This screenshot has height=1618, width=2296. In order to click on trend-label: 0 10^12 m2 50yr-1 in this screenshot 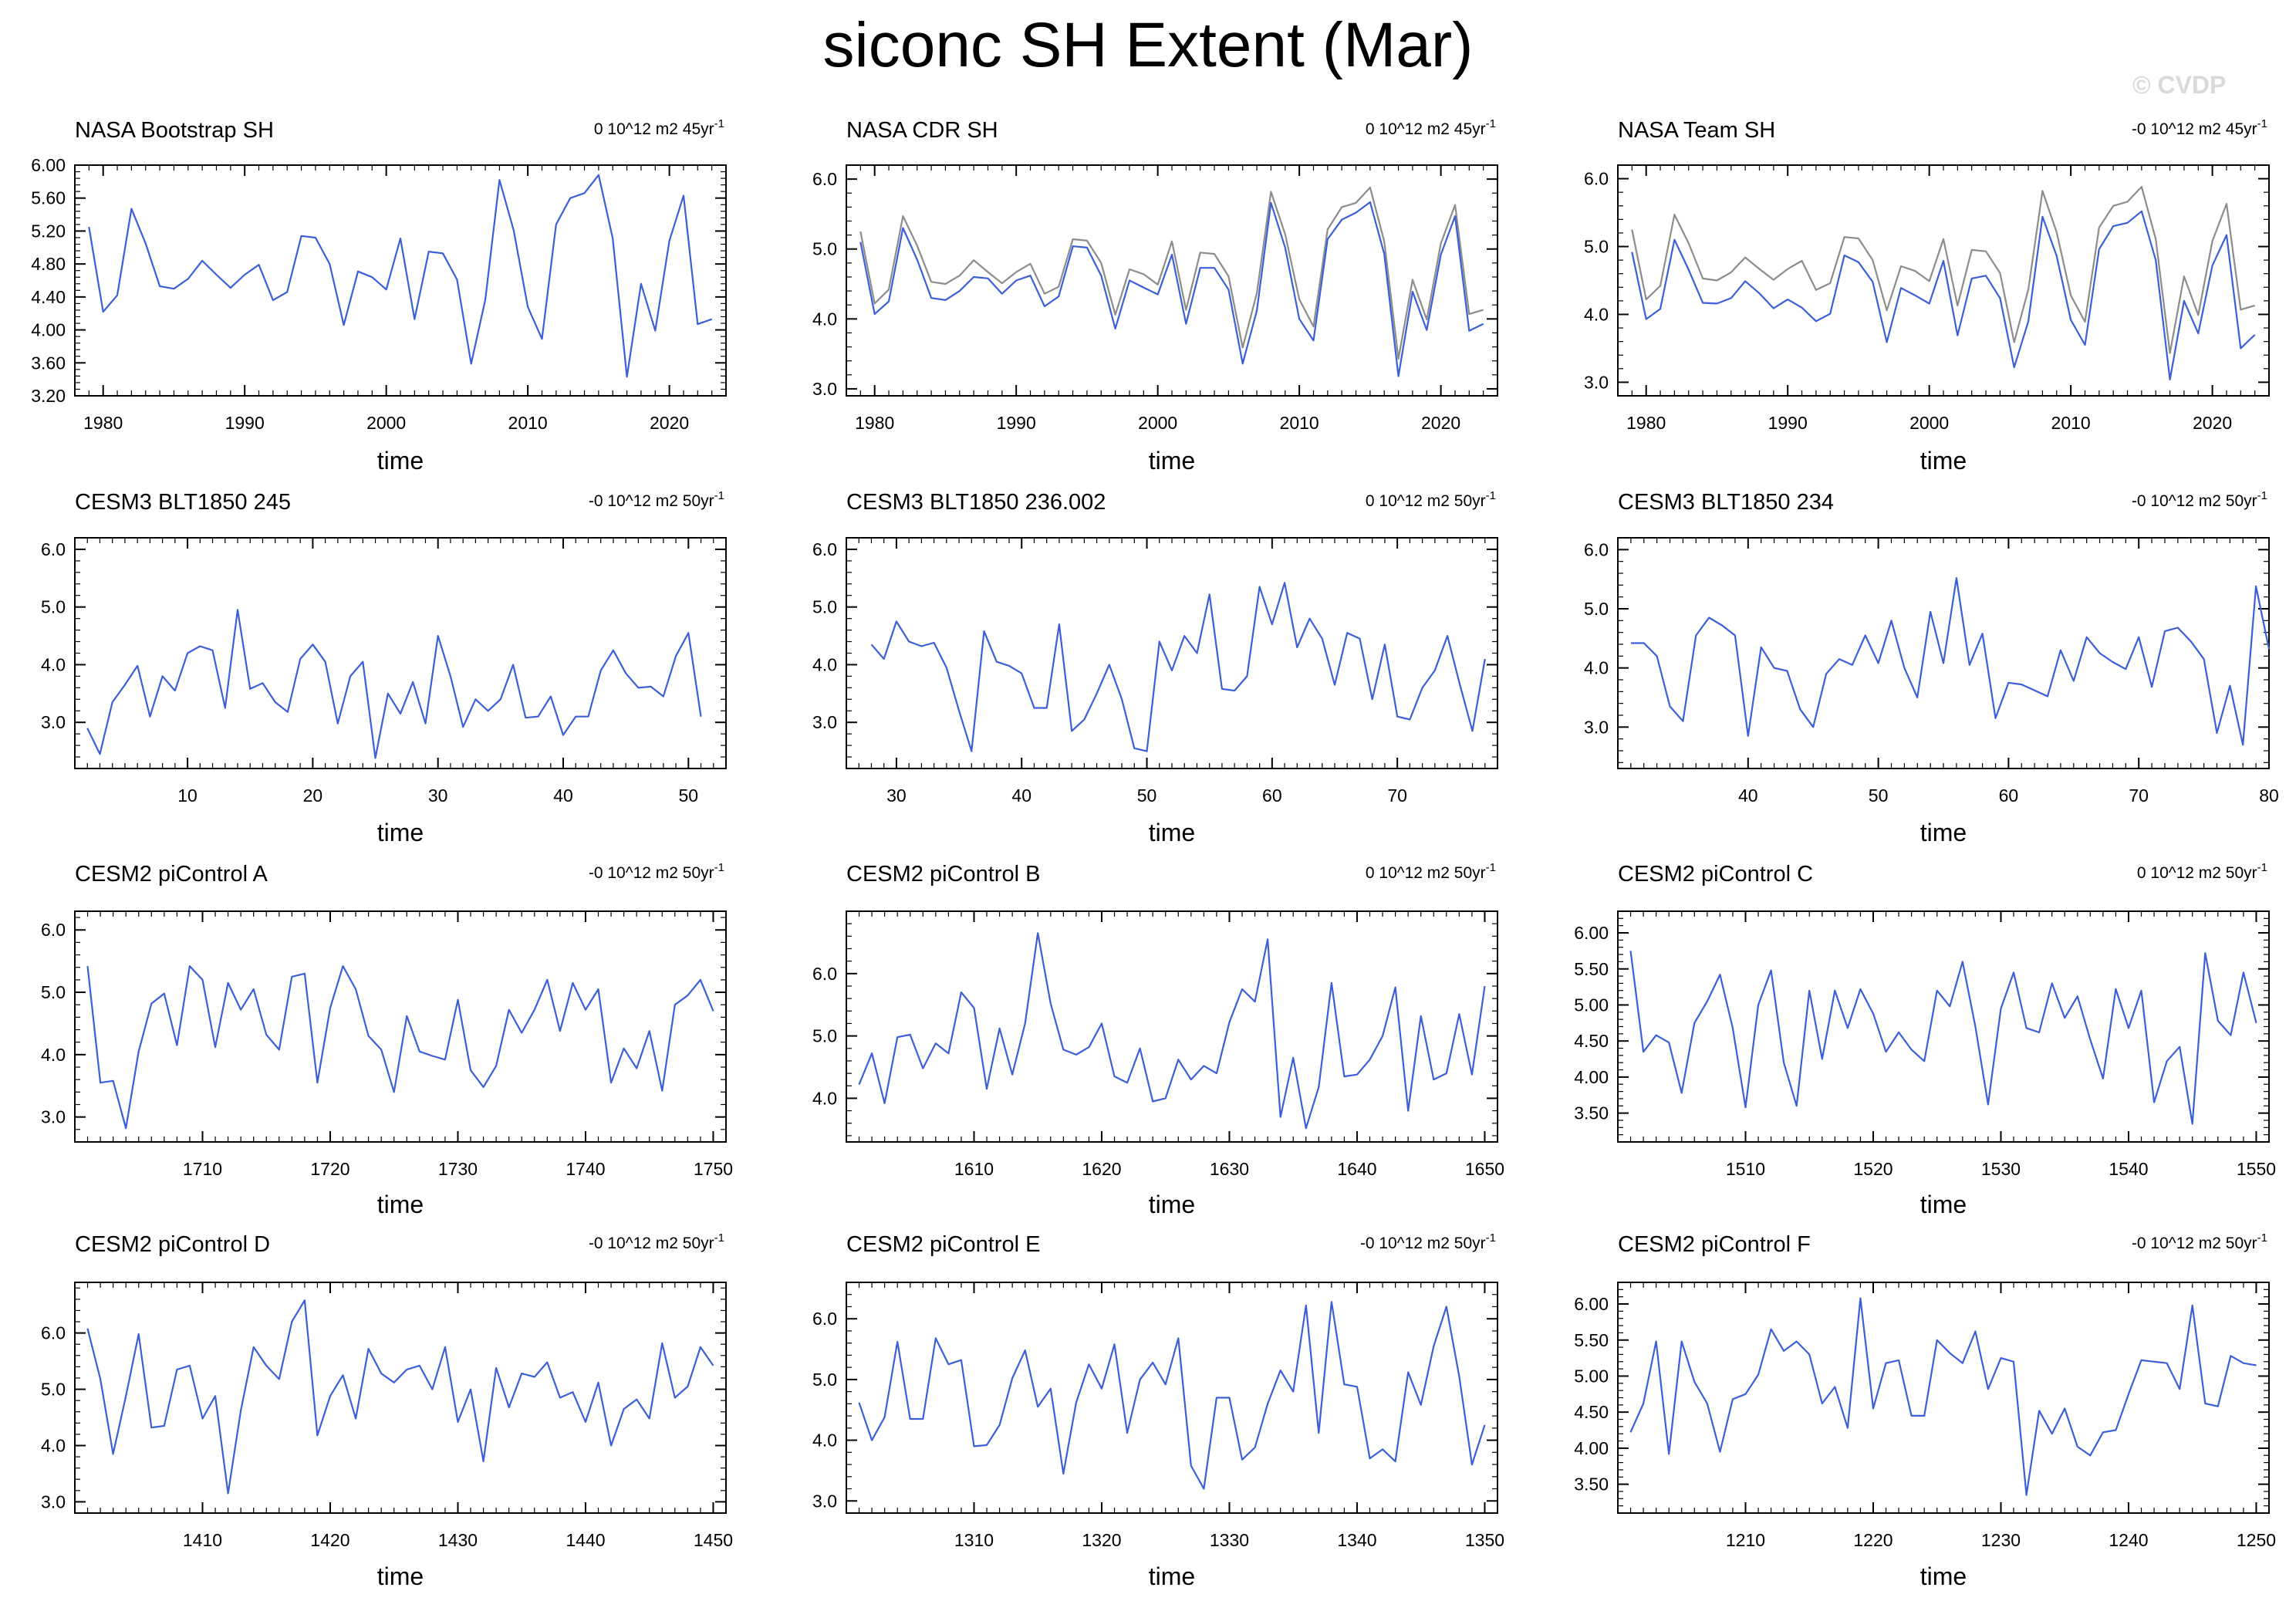, I will do `click(2202, 872)`.